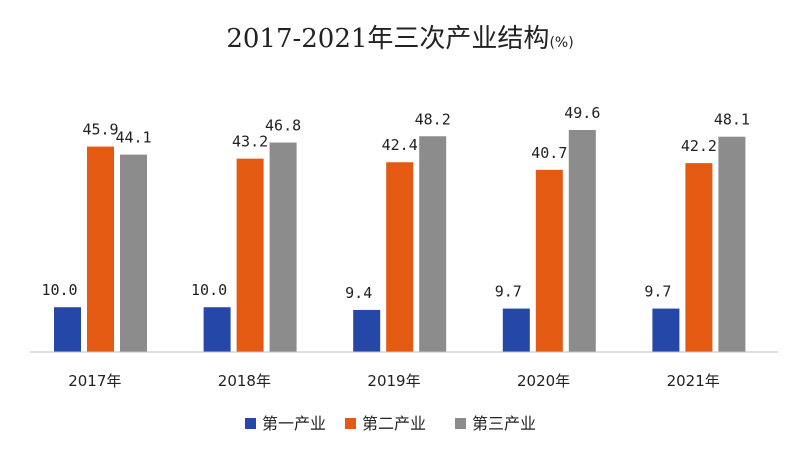 The width and height of the screenshot is (800, 457). What do you see at coordinates (433, 119) in the screenshot?
I see `data-label-3-3: 48.2` at bounding box center [433, 119].